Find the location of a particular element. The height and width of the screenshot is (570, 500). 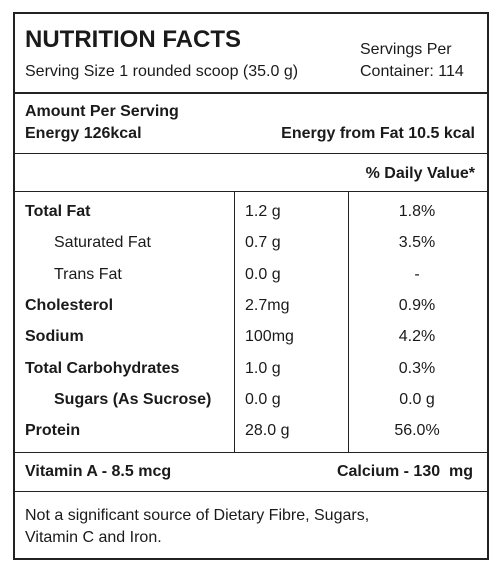

nutrient-amount: 100mg is located at coordinates (269, 337).